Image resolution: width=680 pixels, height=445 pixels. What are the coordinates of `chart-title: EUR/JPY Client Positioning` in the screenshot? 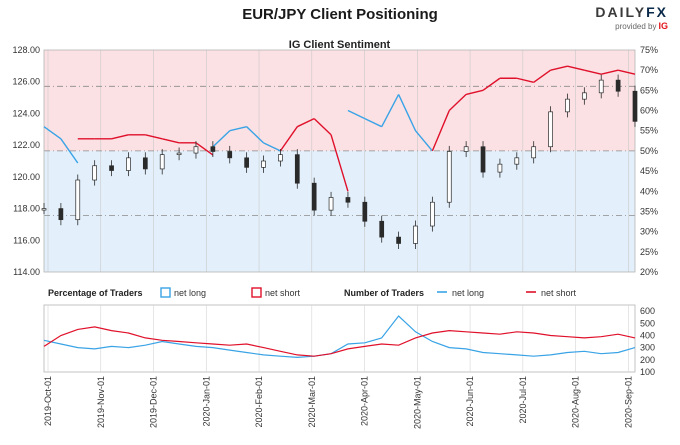 It's located at (340, 14).